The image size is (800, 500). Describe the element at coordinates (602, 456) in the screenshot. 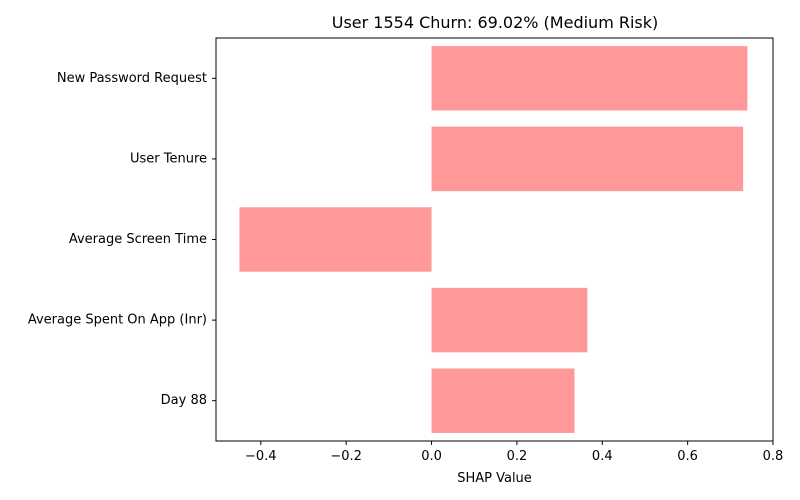

I see `x-tick-label-4: 0.4` at that location.